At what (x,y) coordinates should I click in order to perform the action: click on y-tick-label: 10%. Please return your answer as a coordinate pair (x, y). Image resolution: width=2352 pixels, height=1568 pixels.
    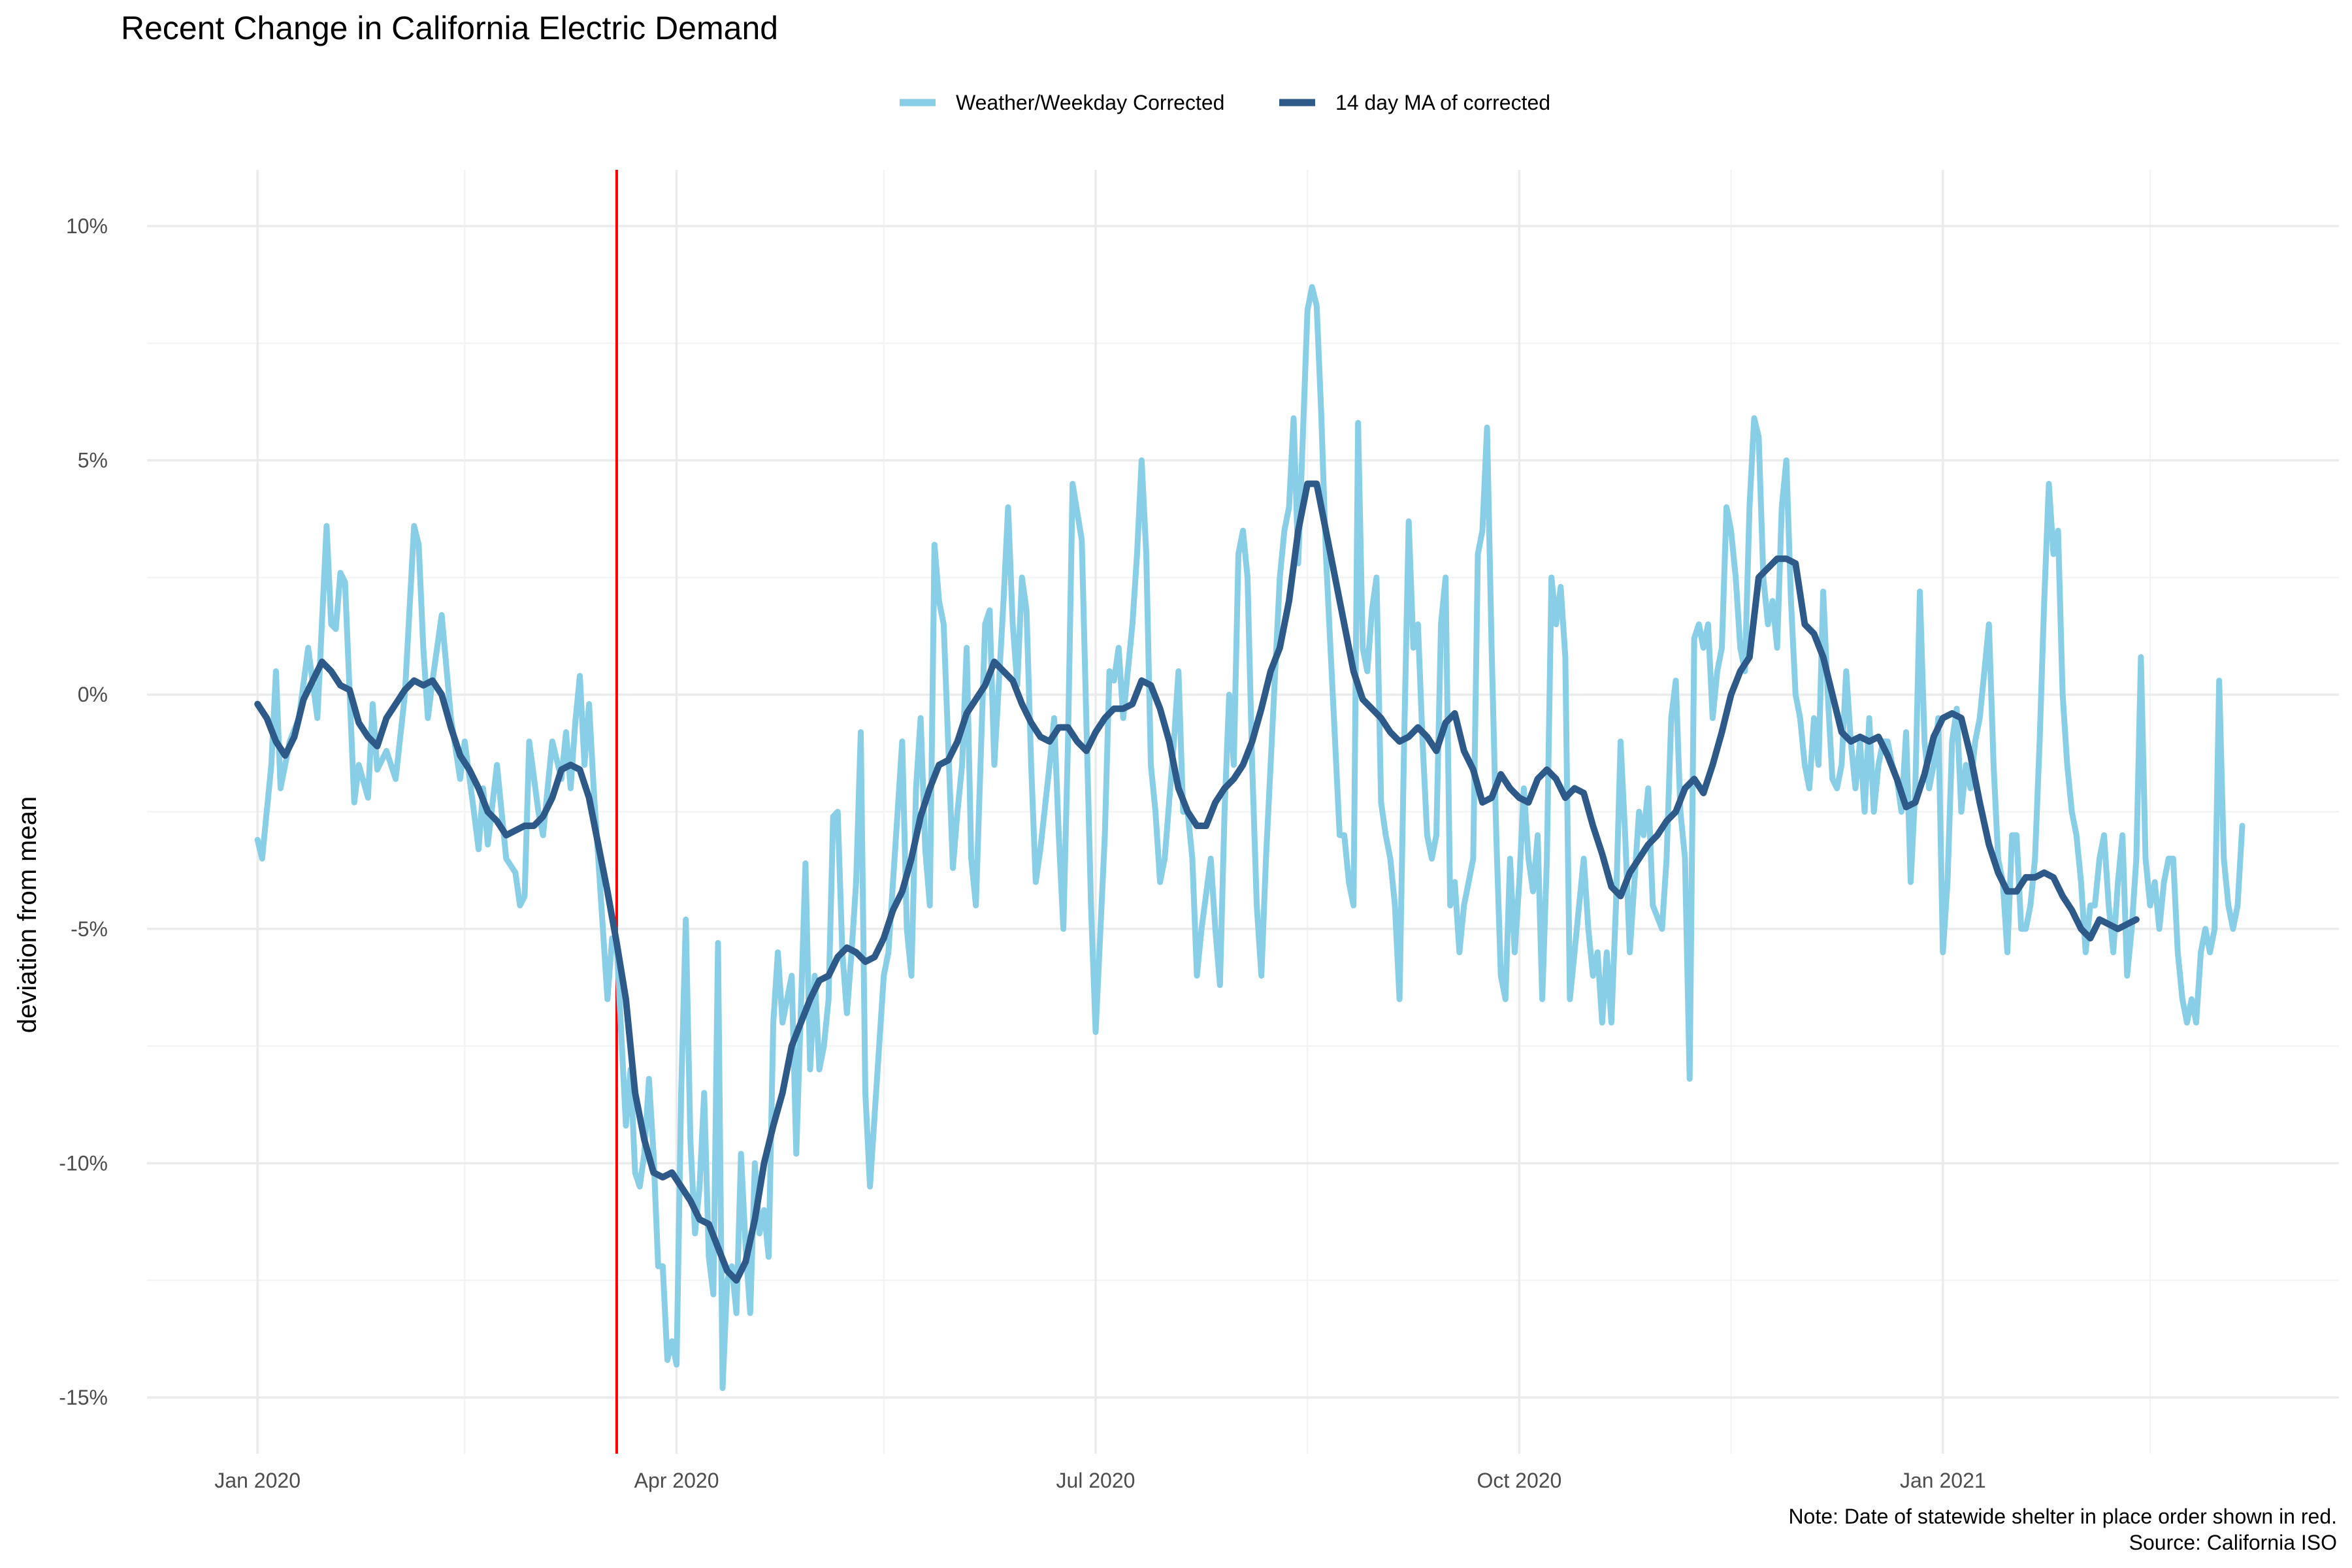
    Looking at the image, I should click on (87, 226).